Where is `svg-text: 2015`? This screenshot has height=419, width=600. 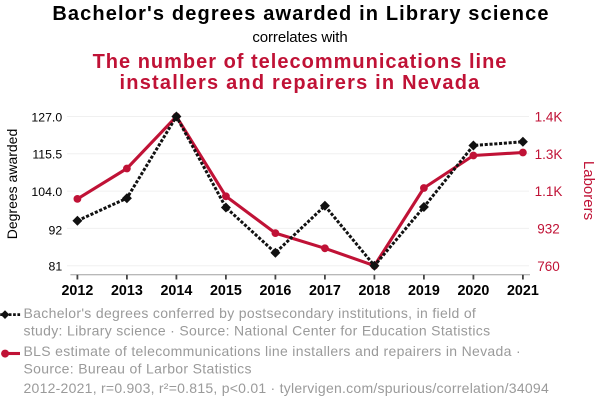
svg-text: 2015 is located at coordinates (226, 291).